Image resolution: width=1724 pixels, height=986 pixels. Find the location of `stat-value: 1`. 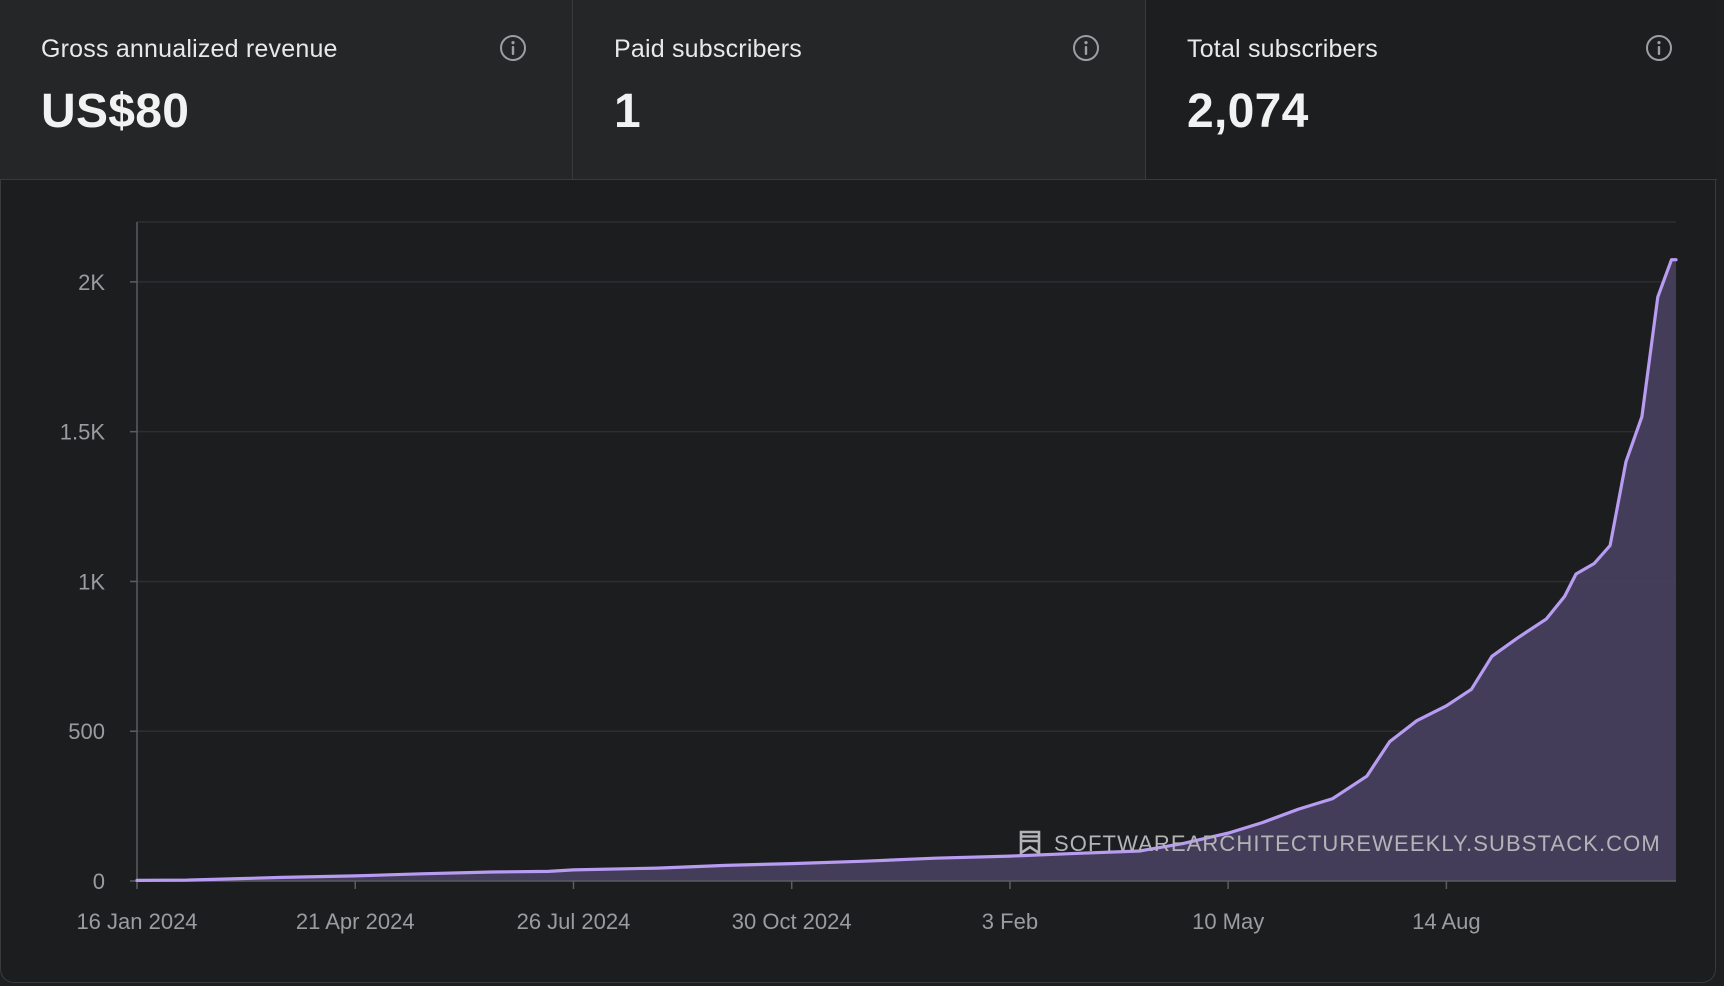

stat-value: 1 is located at coordinates (627, 111).